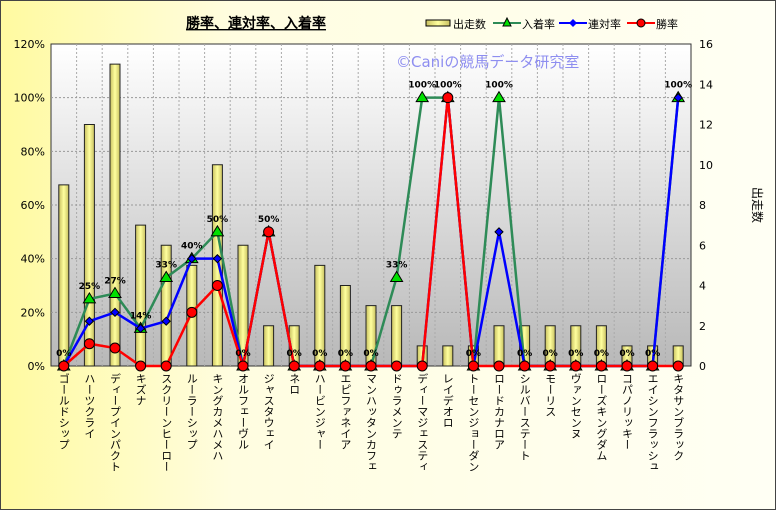 The width and height of the screenshot is (776, 511). What do you see at coordinates (706, 165) in the screenshot?
I see `y-tick-right: 10` at bounding box center [706, 165].